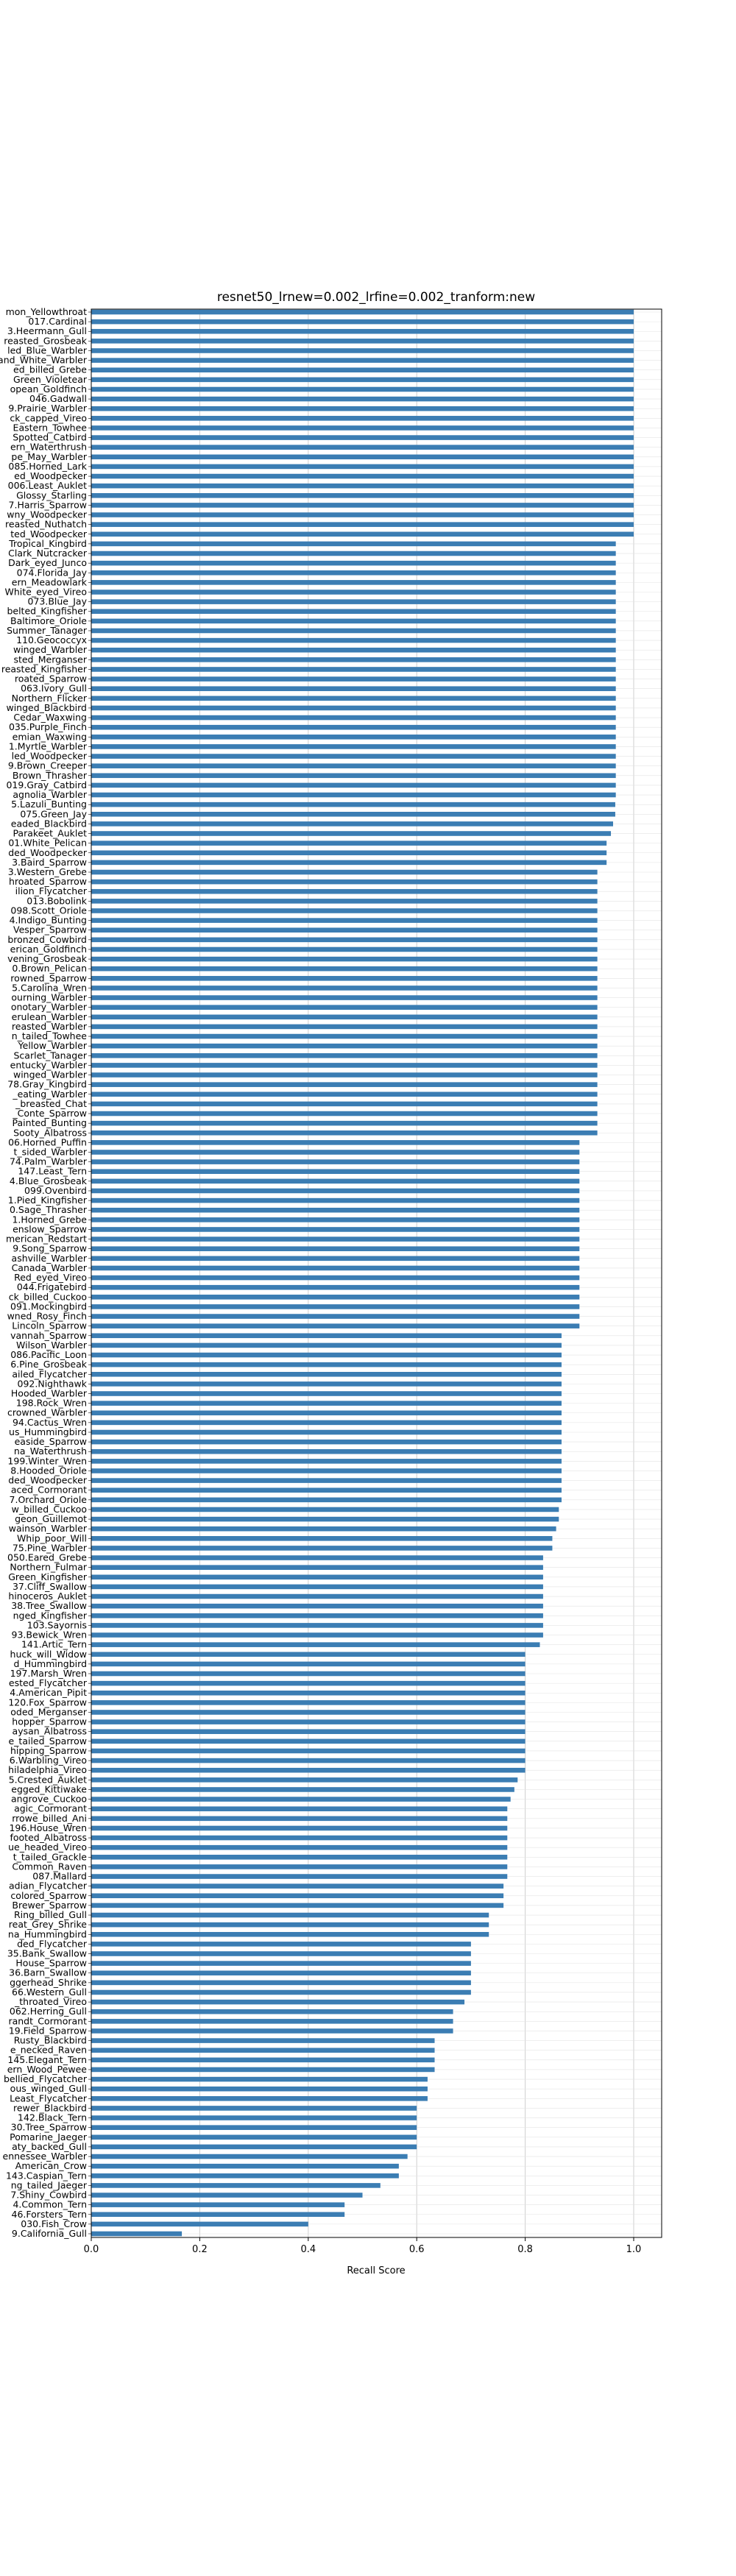  I want to click on y-tick-label: opean_Goldfinch, so click(48, 388).